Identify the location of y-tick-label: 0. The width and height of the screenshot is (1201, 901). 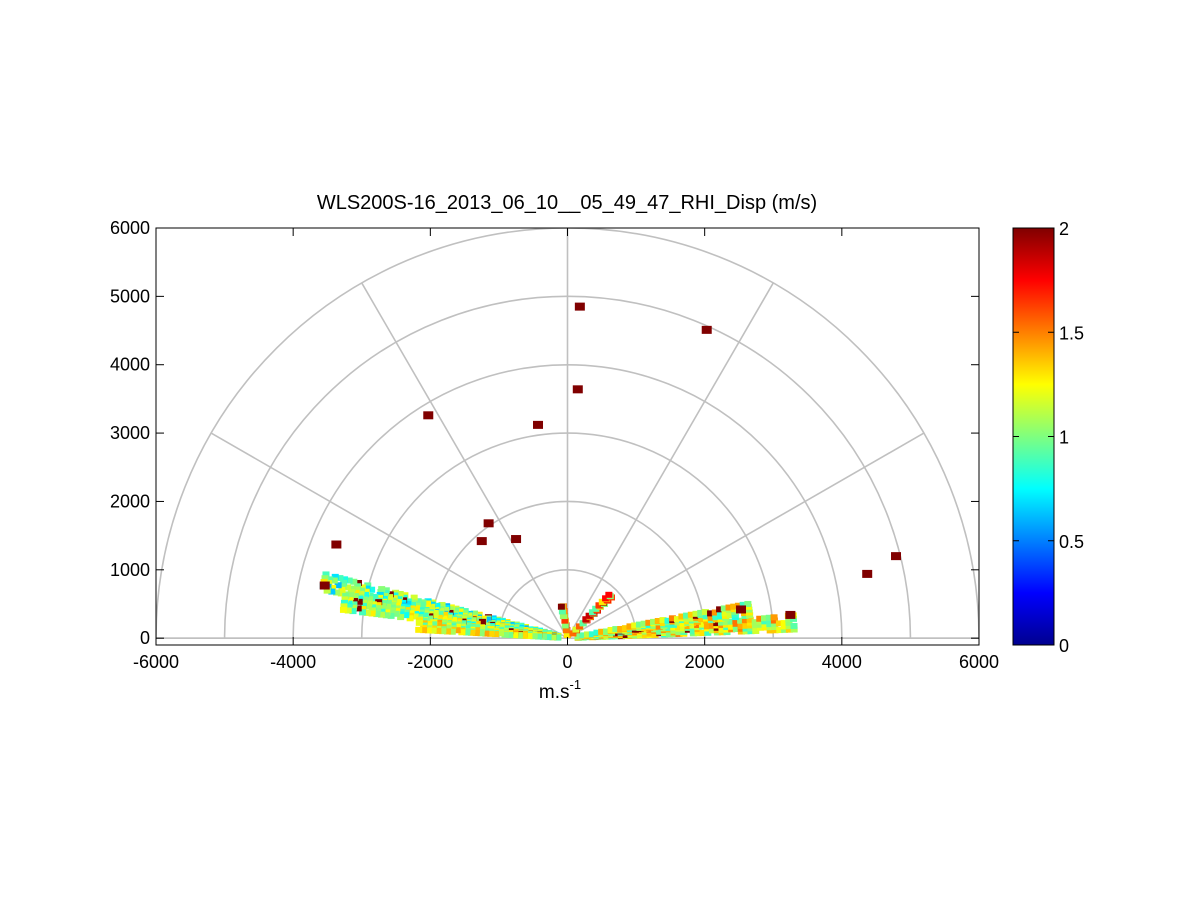
(145, 638).